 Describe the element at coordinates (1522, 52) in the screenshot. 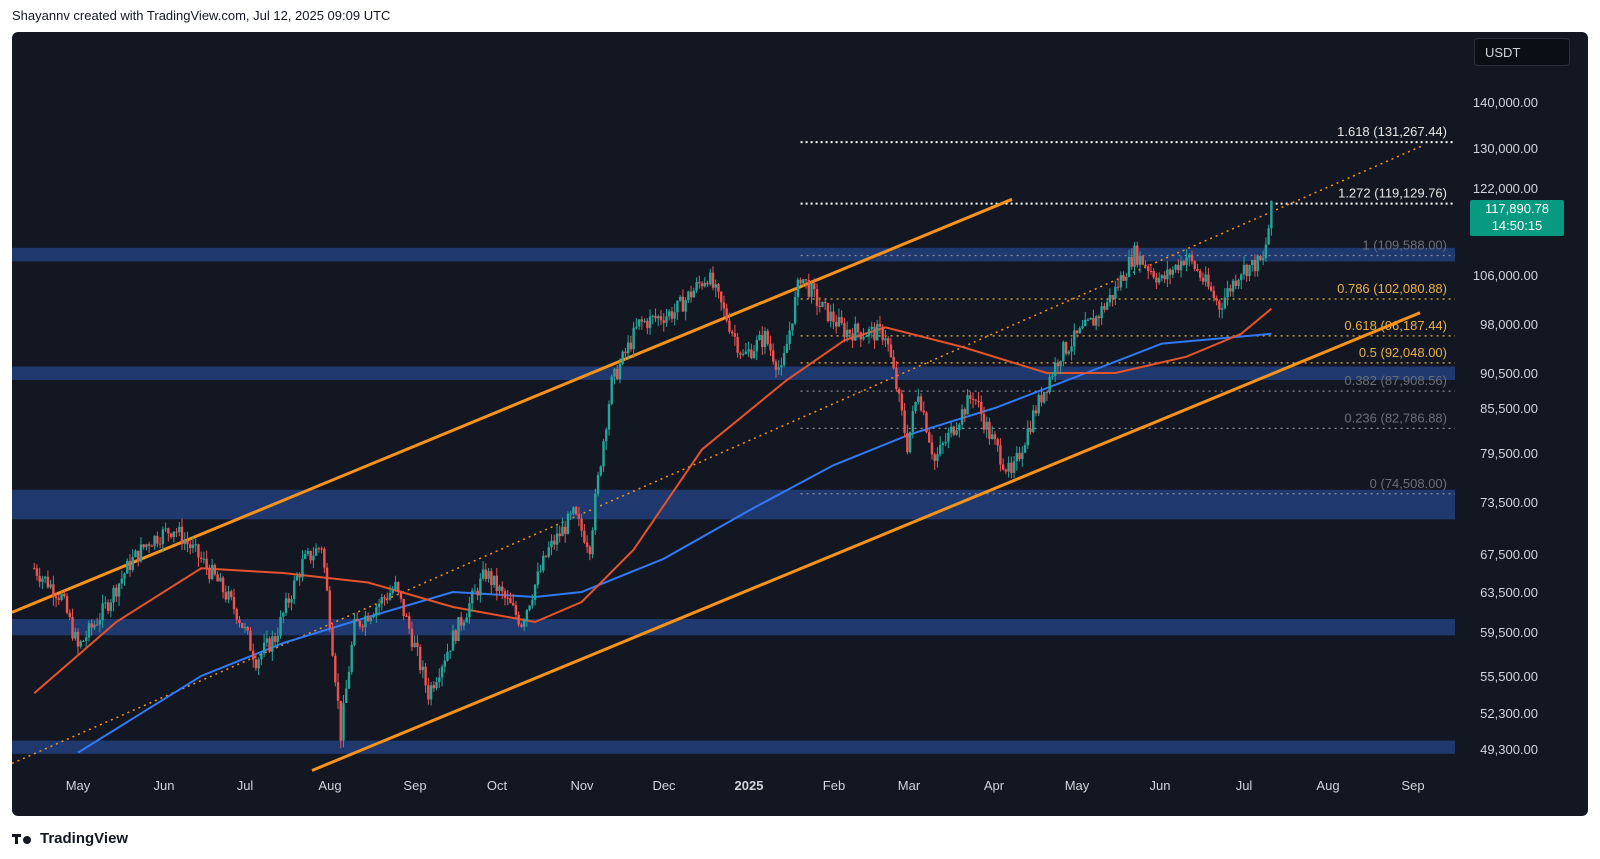

I see `currency-selector: USDT` at that location.